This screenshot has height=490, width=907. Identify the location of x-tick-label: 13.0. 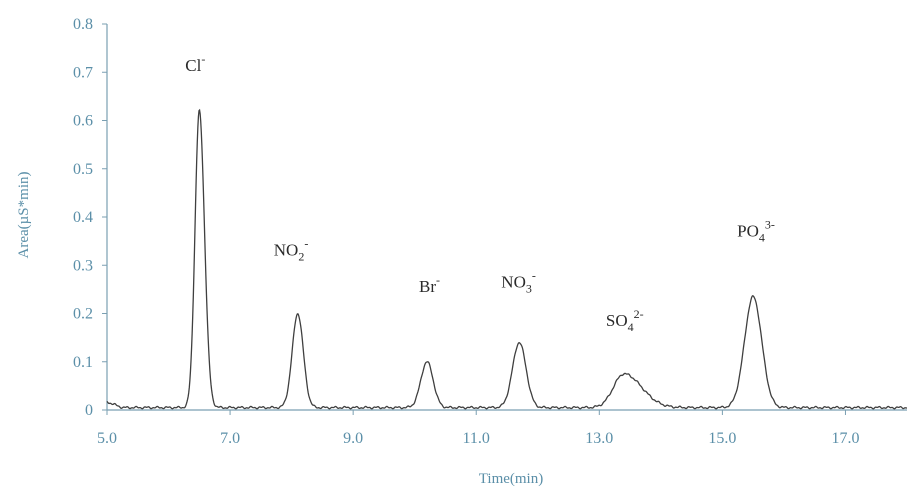
(599, 438).